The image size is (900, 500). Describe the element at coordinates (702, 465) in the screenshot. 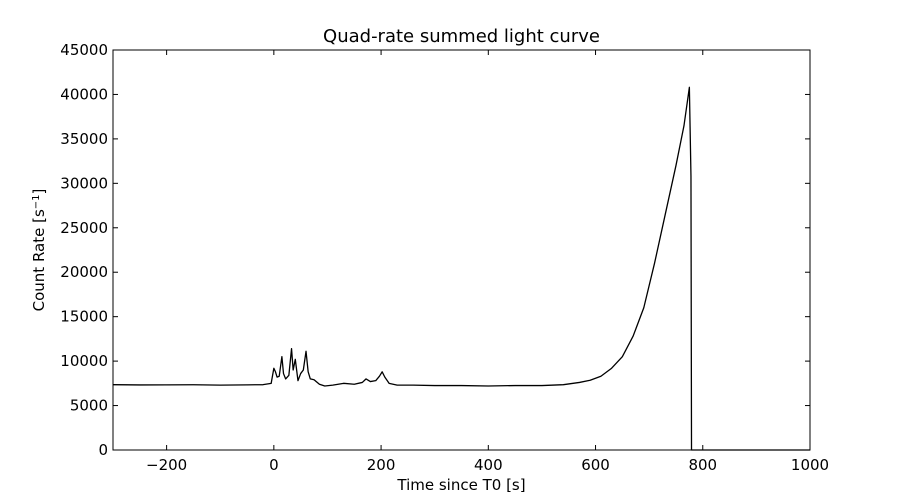

I see `x-tick-label: 800` at that location.